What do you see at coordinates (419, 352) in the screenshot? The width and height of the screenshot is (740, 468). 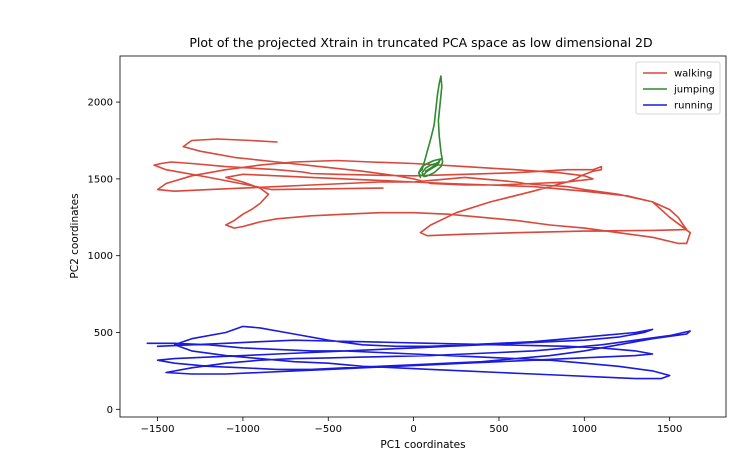 I see `series-line-running` at bounding box center [419, 352].